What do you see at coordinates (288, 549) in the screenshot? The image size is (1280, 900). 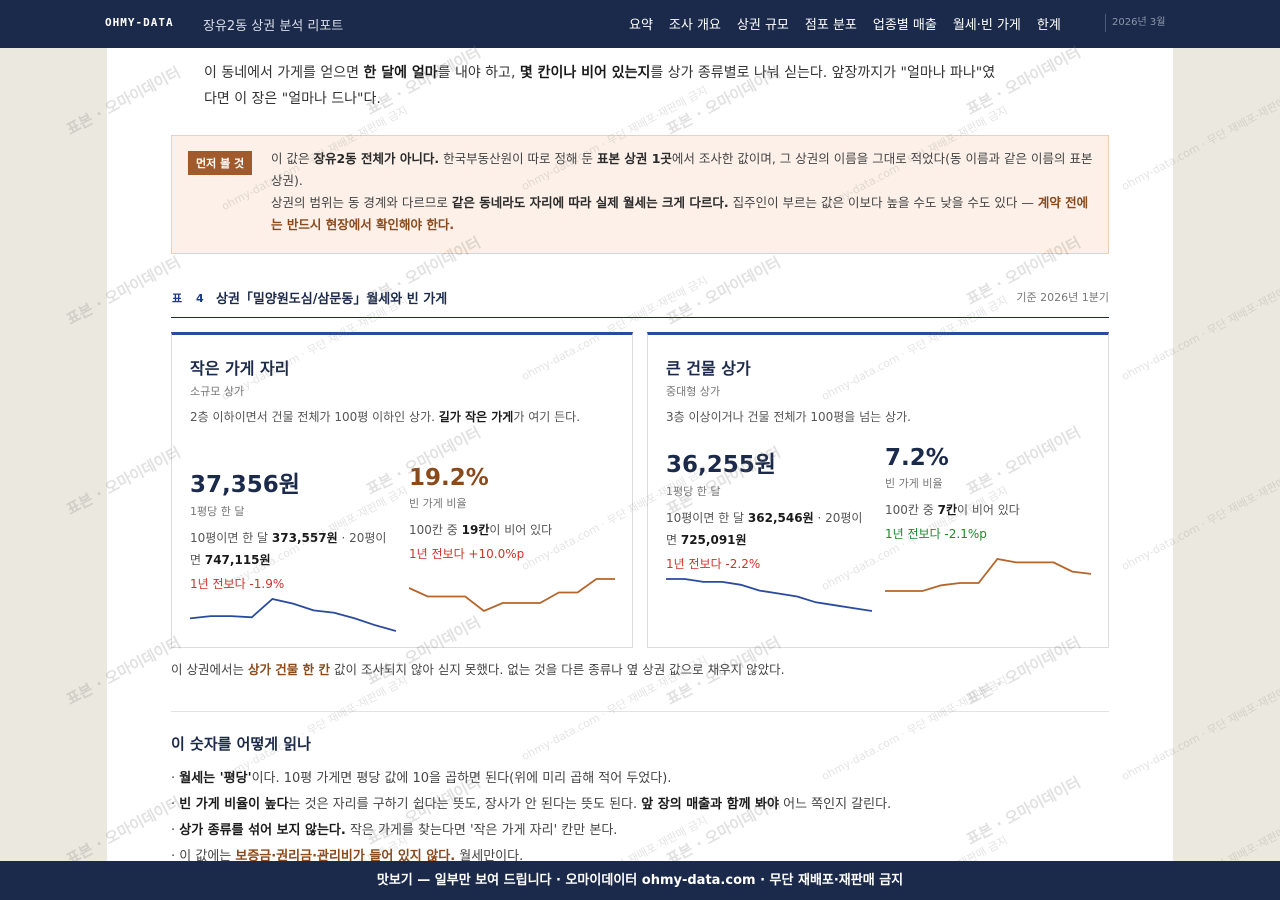 I see `rent-detail: 10평이면 한 달 373,557원 · 20평이면 747,115원` at bounding box center [288, 549].